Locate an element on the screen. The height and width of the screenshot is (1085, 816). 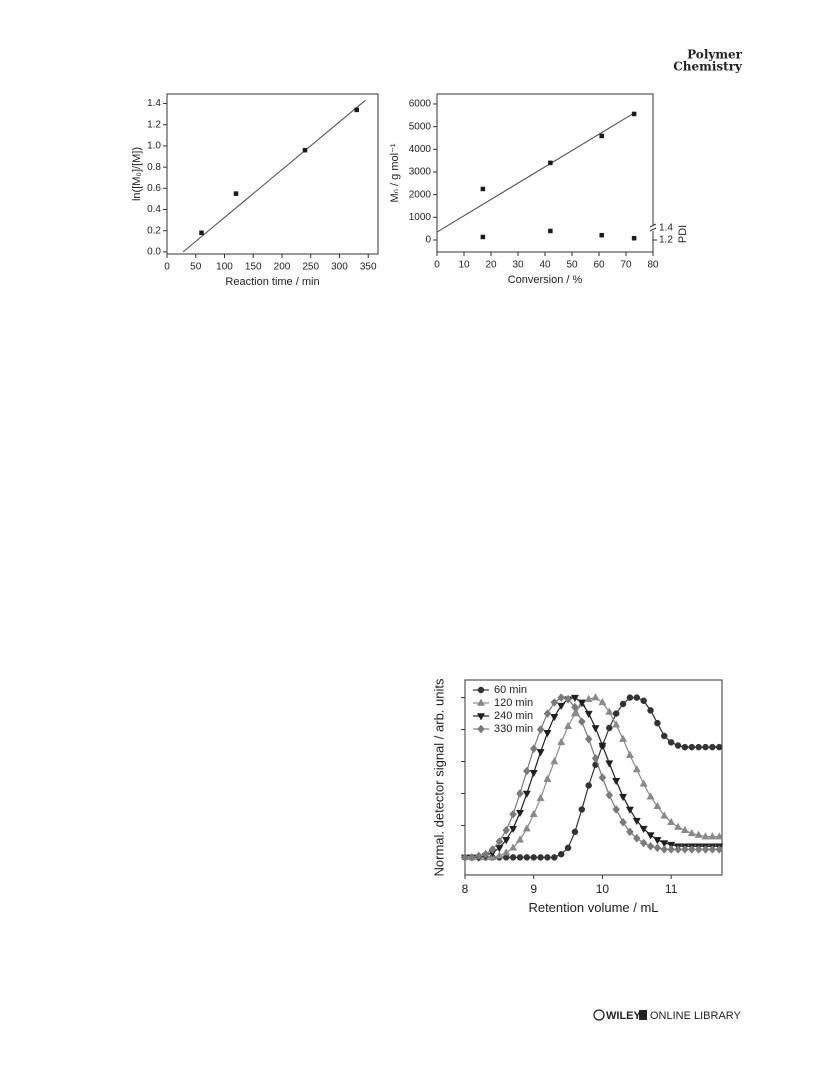
x-tick-label: 11 is located at coordinates (671, 889).